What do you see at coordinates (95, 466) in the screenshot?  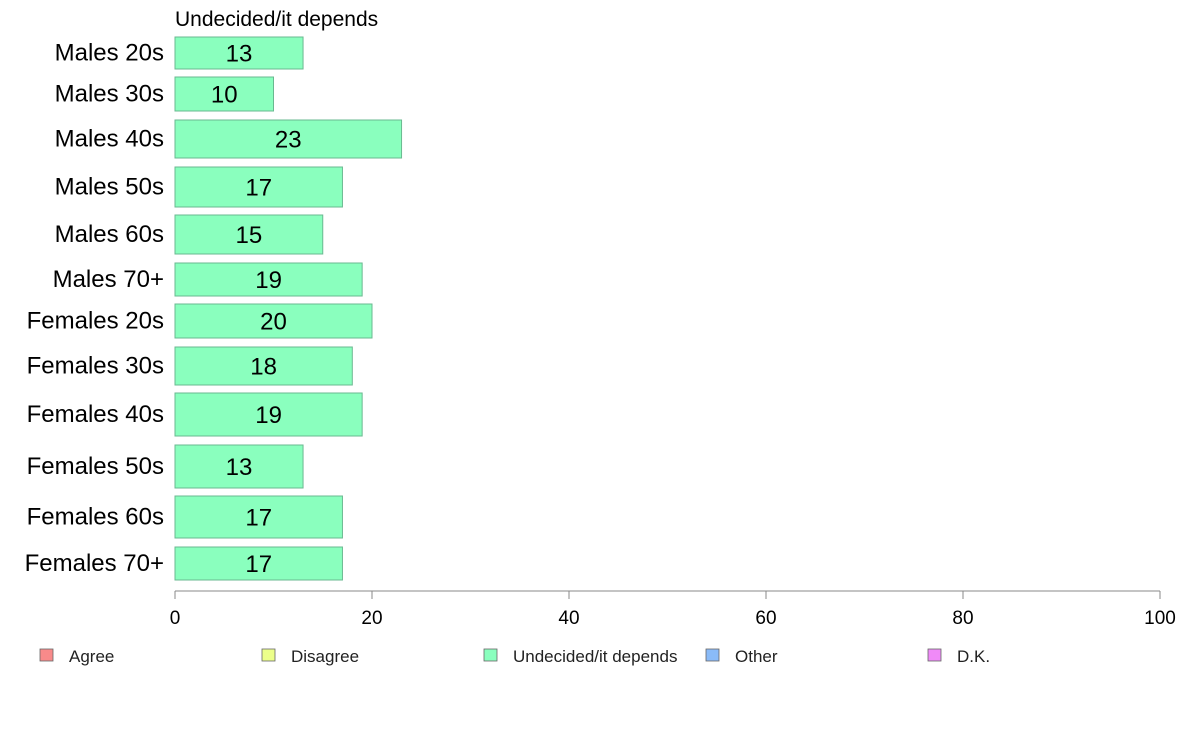 I see `category-label: Females 50s` at bounding box center [95, 466].